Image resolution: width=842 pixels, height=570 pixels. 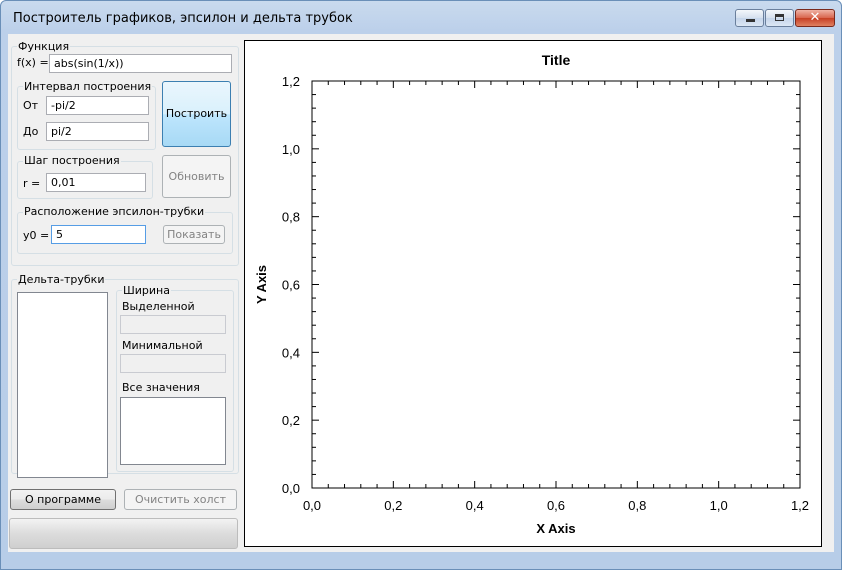 I want to click on y-tick-label: 0,4, so click(x=291, y=352).